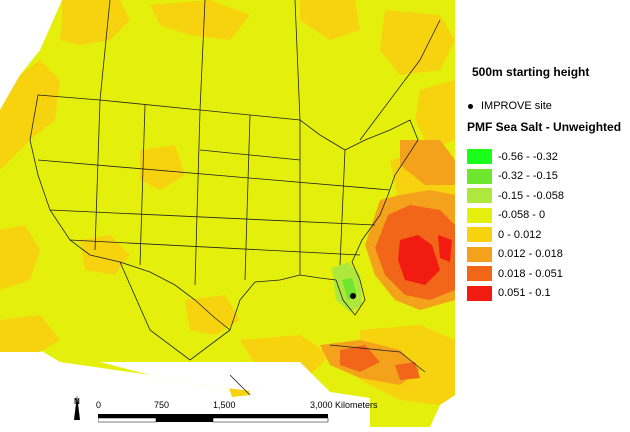 The image size is (630, 432). Describe the element at coordinates (528, 176) in the screenshot. I see `legend-entry-label: -0.32 - -0.15` at that location.